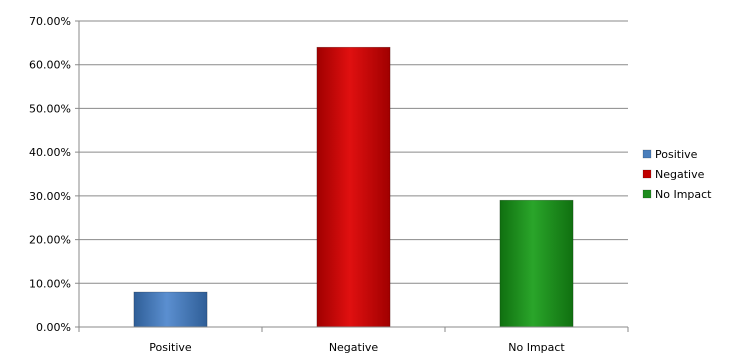  I want to click on x-axis-category-labels: Positive Negative No Impact, so click(357, 347).